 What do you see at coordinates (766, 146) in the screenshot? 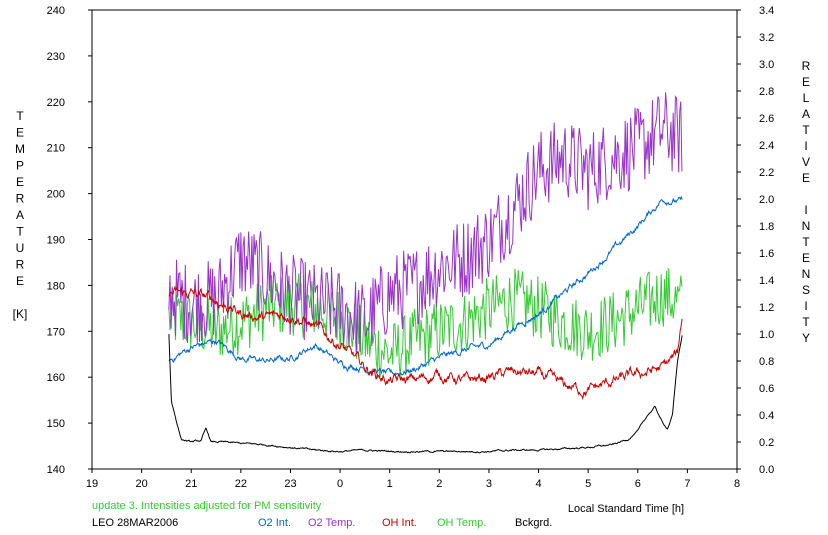
I see `y-right-tick-label: 2.4` at bounding box center [766, 146].